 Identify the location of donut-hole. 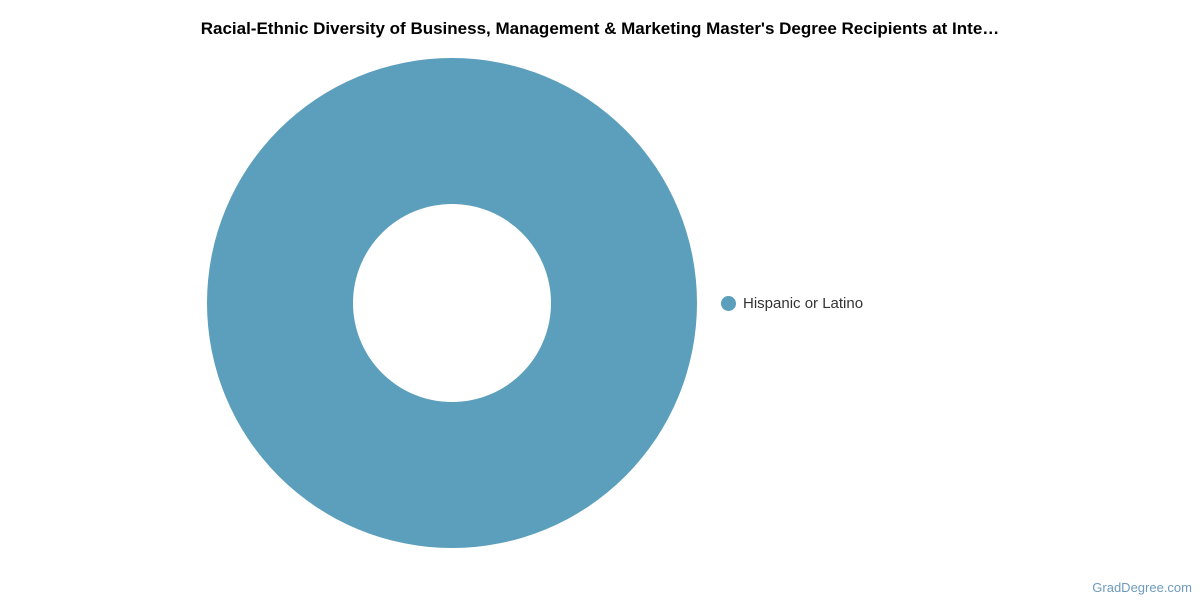
(452, 303).